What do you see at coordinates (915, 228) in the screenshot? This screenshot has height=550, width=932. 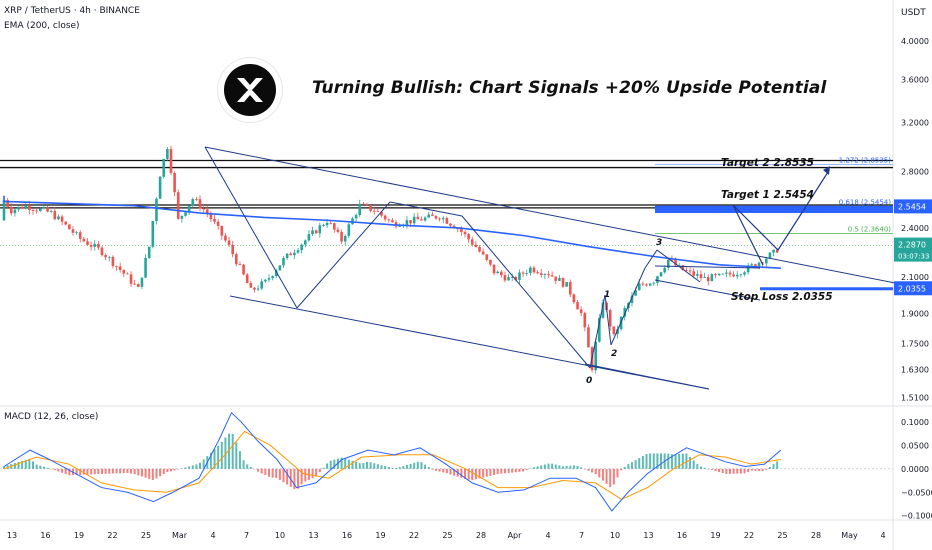 I see `price-tick-label: 2.4000` at bounding box center [915, 228].